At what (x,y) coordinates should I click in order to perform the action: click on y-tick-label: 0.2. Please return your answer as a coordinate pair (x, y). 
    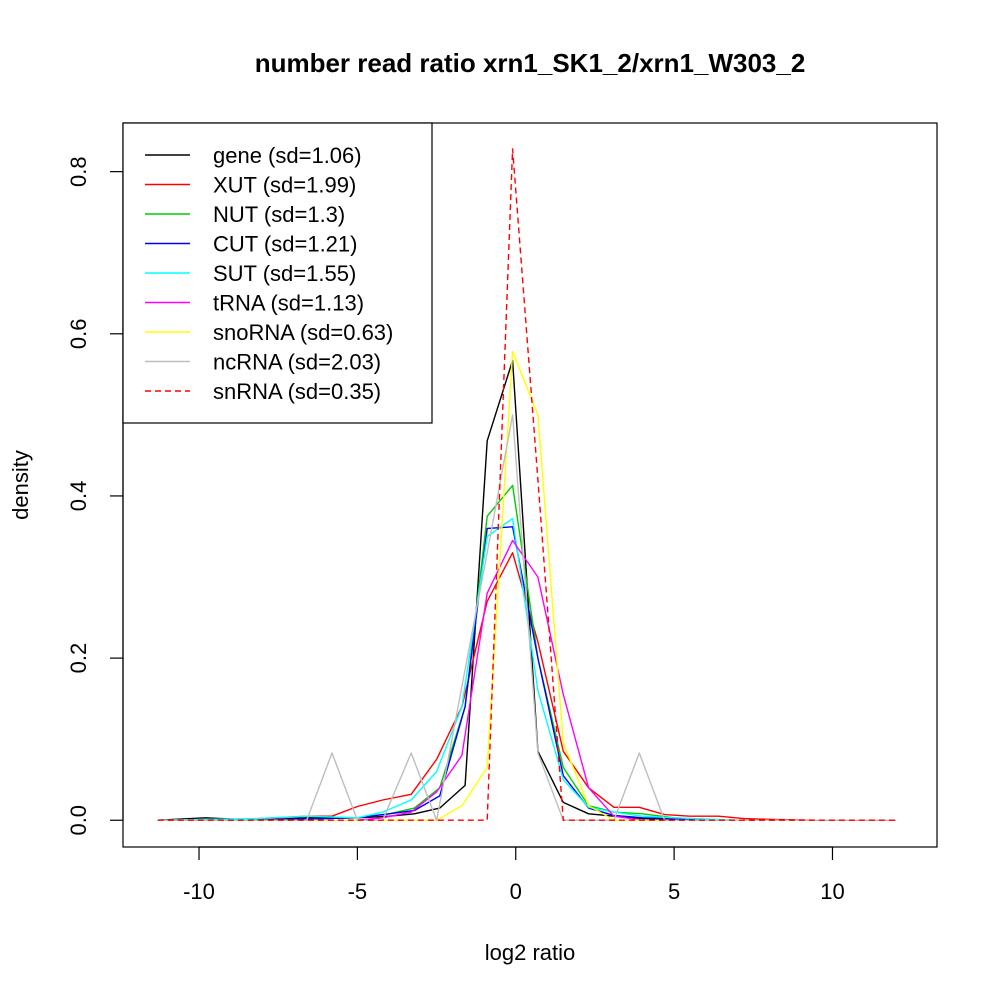
    Looking at the image, I should click on (78, 658).